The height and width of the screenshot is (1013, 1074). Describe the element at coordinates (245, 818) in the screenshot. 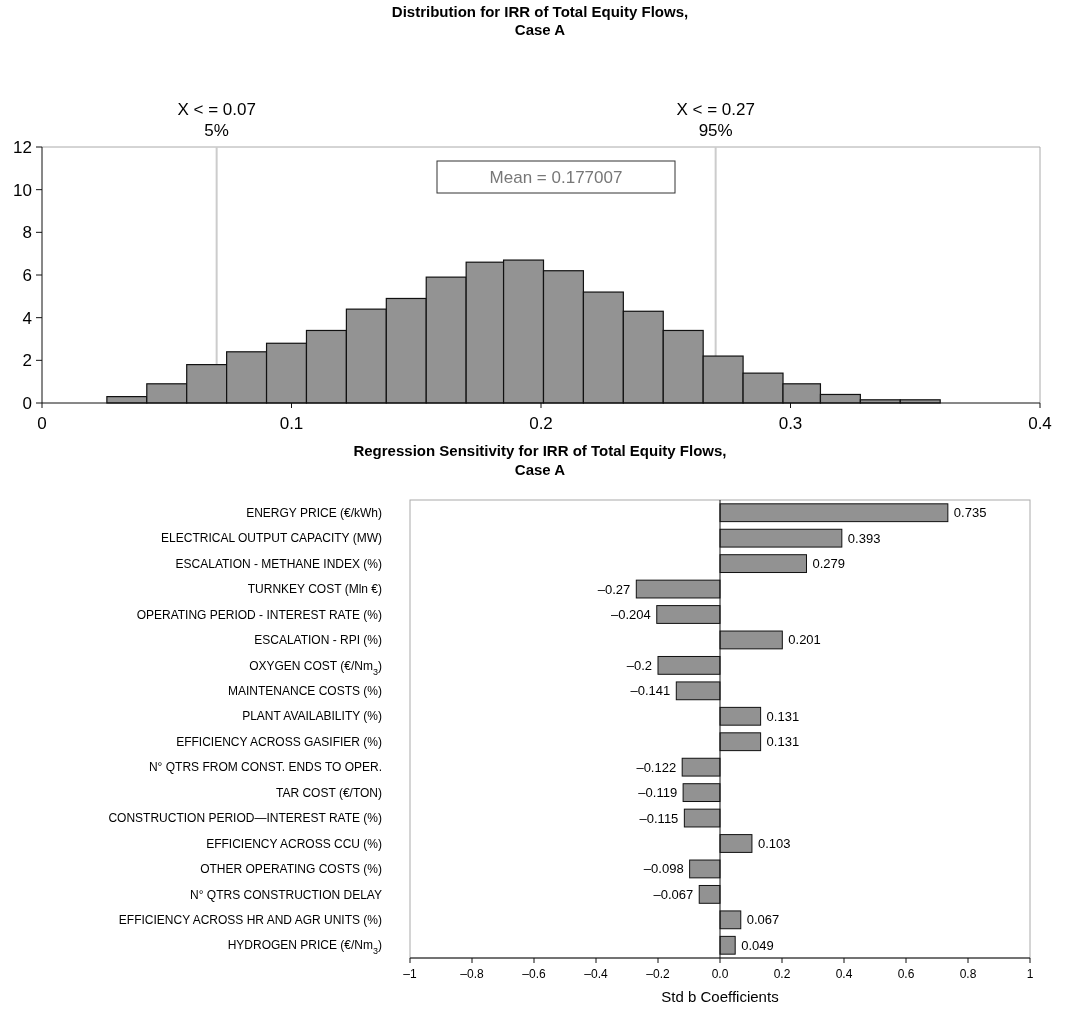

I see `y-tick-label: CONSTRUCTION PERIOD—INTEREST RATE (%)` at that location.